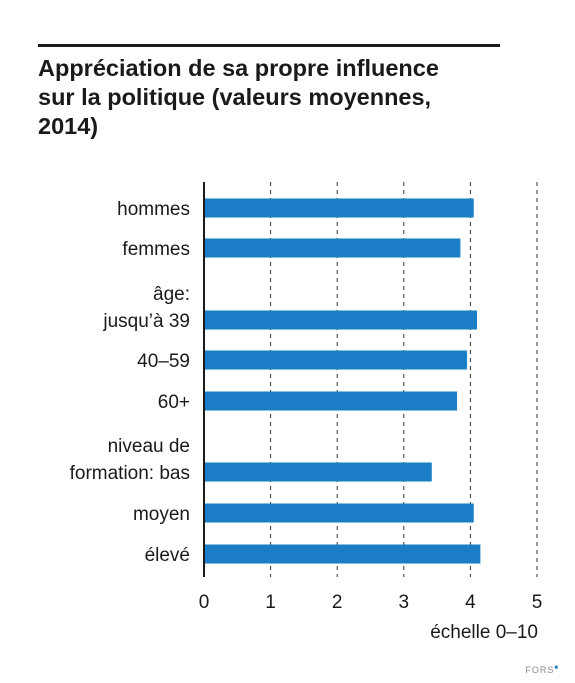 Image resolution: width=575 pixels, height=683 pixels. Describe the element at coordinates (68, 126) in the screenshot. I see `title-line-3: 2014)` at that location.